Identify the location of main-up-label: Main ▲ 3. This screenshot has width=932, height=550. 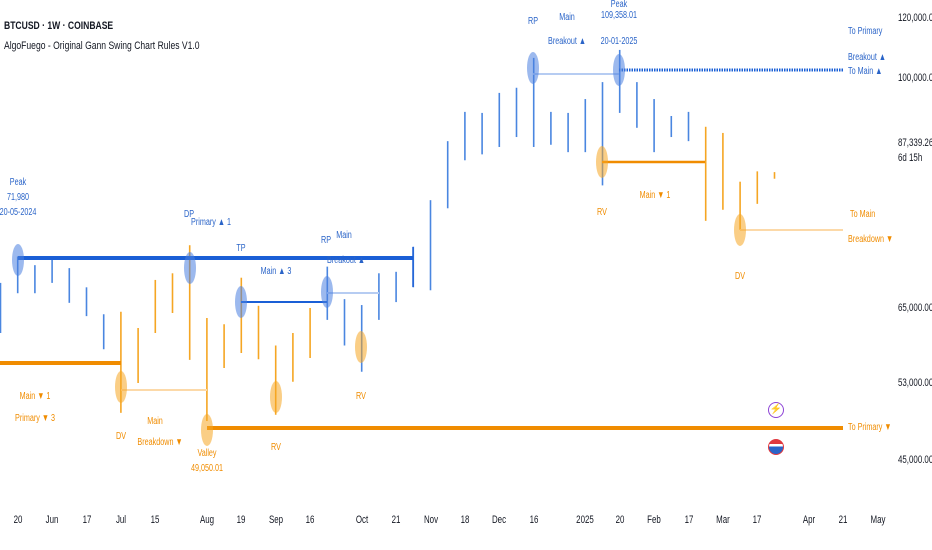
(276, 271).